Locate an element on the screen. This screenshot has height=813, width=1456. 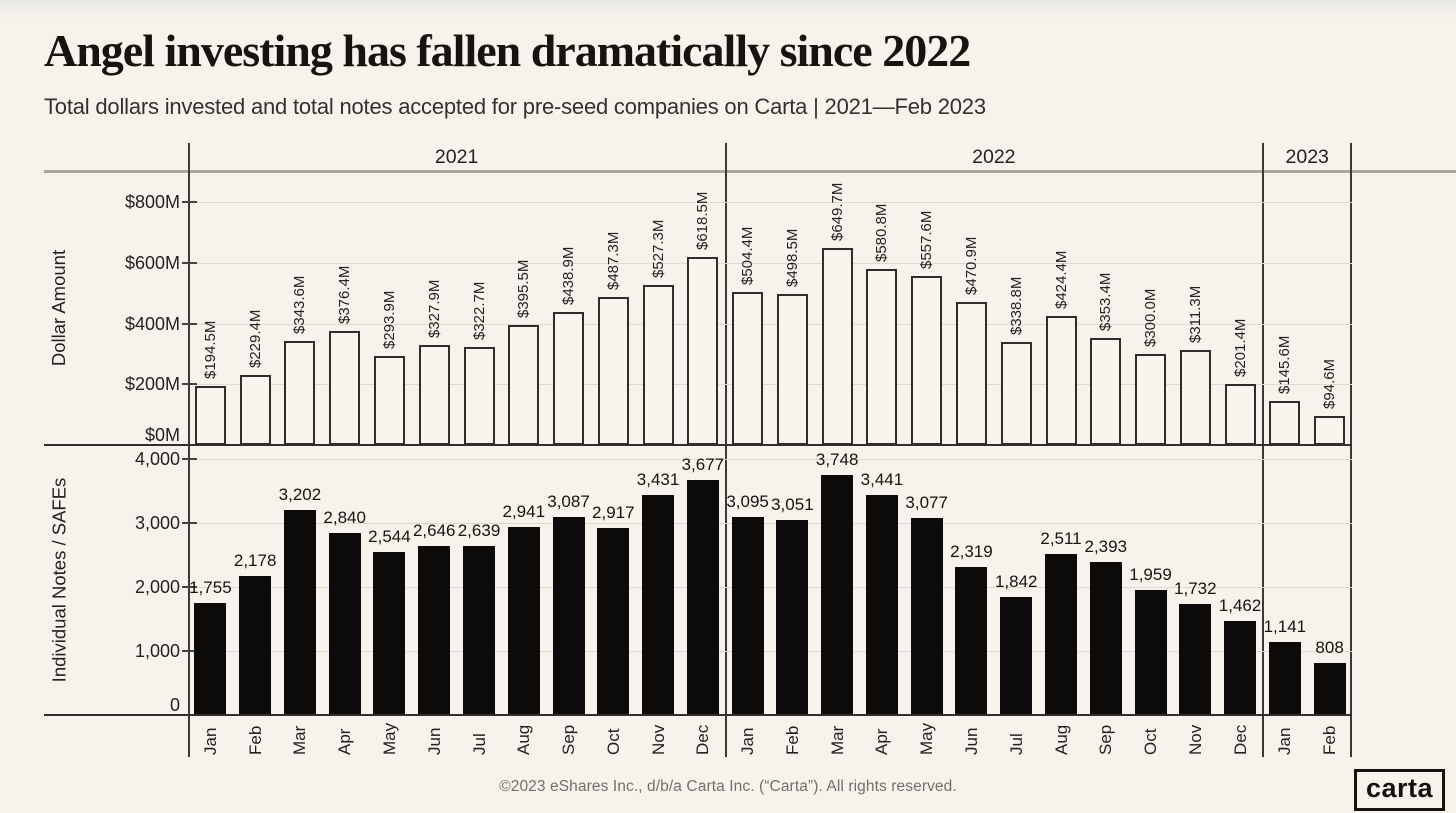
bar-value-label: 1,959 is located at coordinates (1150, 574).